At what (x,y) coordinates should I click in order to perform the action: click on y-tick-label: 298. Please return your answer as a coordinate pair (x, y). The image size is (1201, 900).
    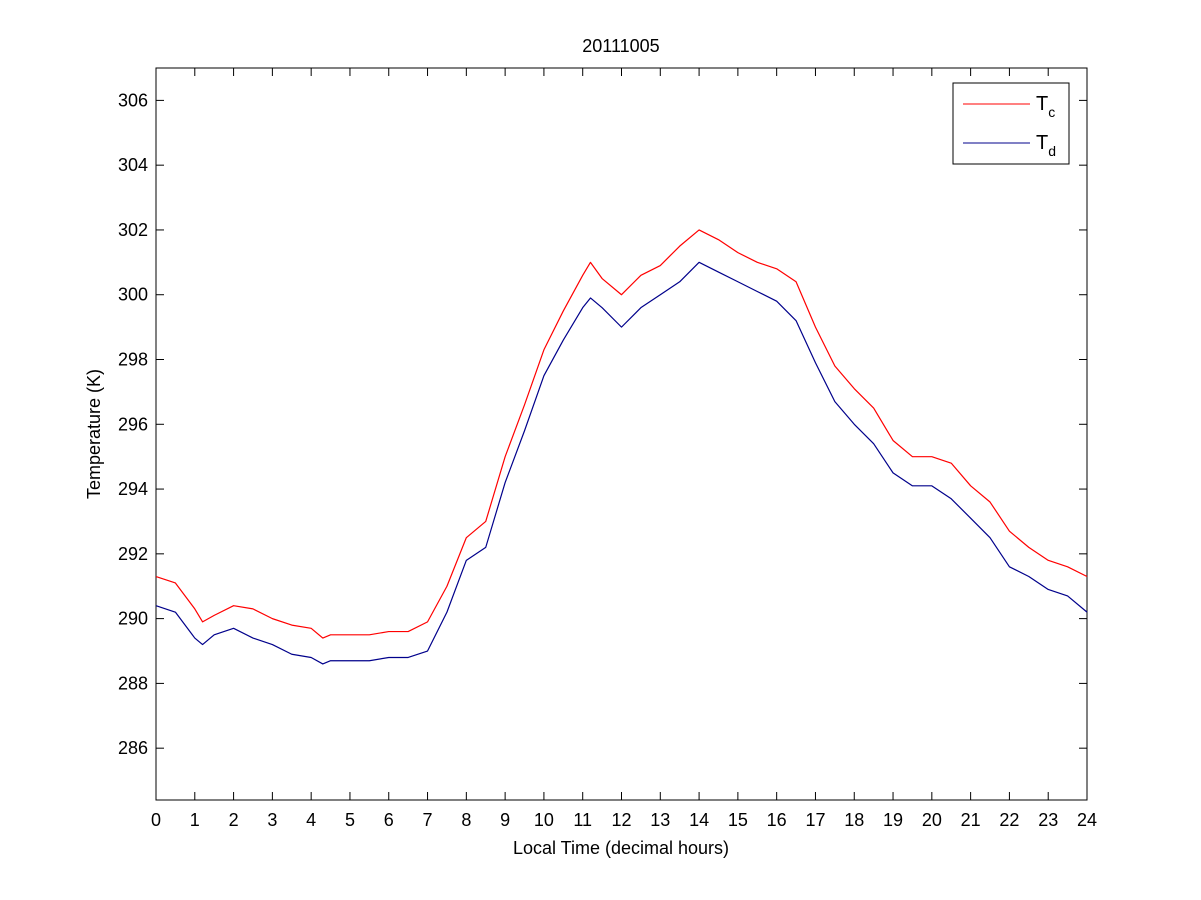
    Looking at the image, I should click on (133, 360).